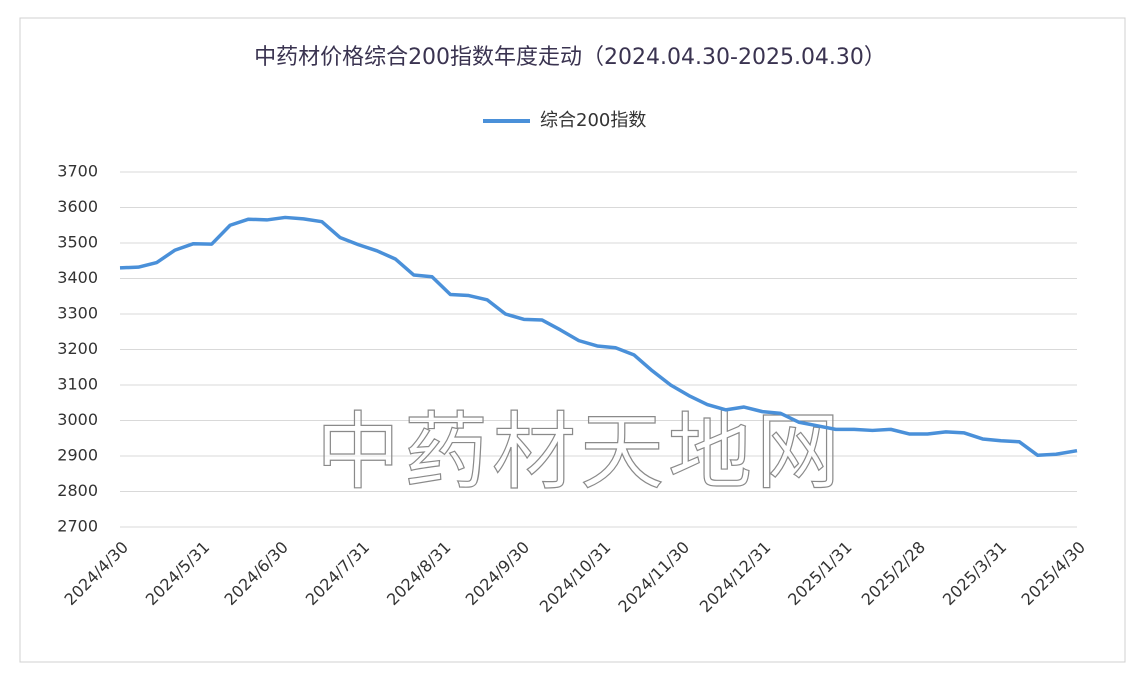  What do you see at coordinates (77, 206) in the screenshot?
I see `y-tick-label: 3600` at bounding box center [77, 206].